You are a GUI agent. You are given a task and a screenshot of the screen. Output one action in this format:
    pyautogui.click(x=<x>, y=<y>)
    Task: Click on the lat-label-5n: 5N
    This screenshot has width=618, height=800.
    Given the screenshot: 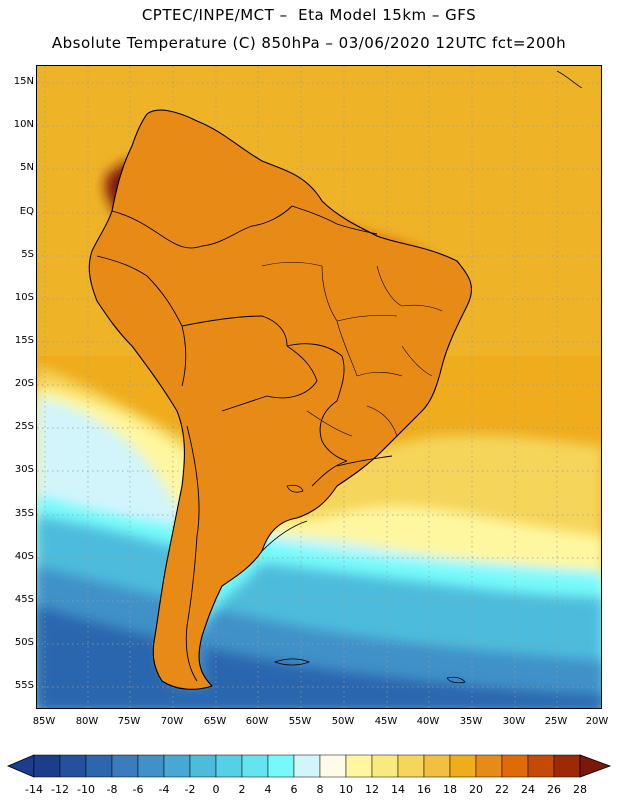 What is the action you would take?
    pyautogui.click(x=27, y=167)
    